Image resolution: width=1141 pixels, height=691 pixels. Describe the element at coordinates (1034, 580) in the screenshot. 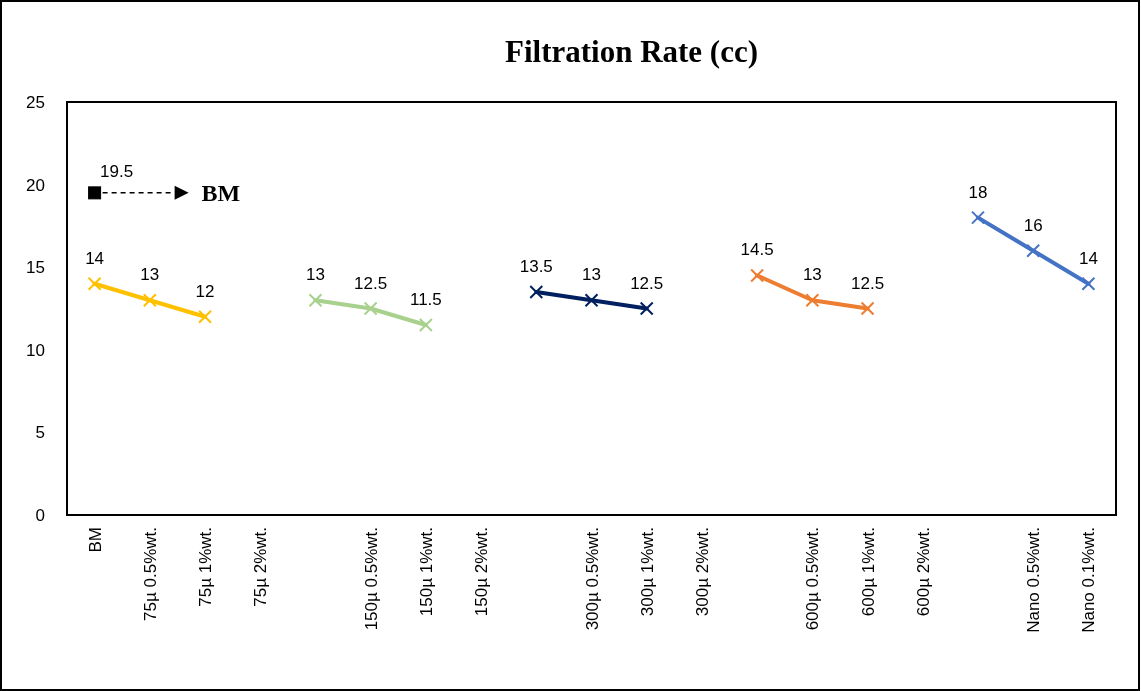

I see `x-tick-label: Nano 0.5%wt.` at that location.